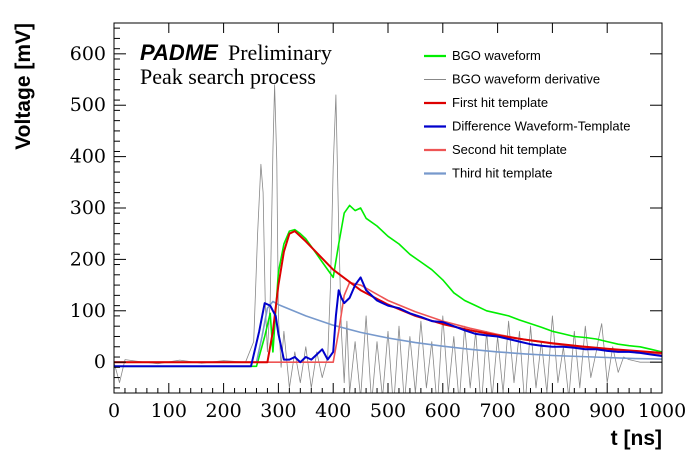  Describe the element at coordinates (497, 411) in the screenshot. I see `x-tick-label-7: 700` at that location.